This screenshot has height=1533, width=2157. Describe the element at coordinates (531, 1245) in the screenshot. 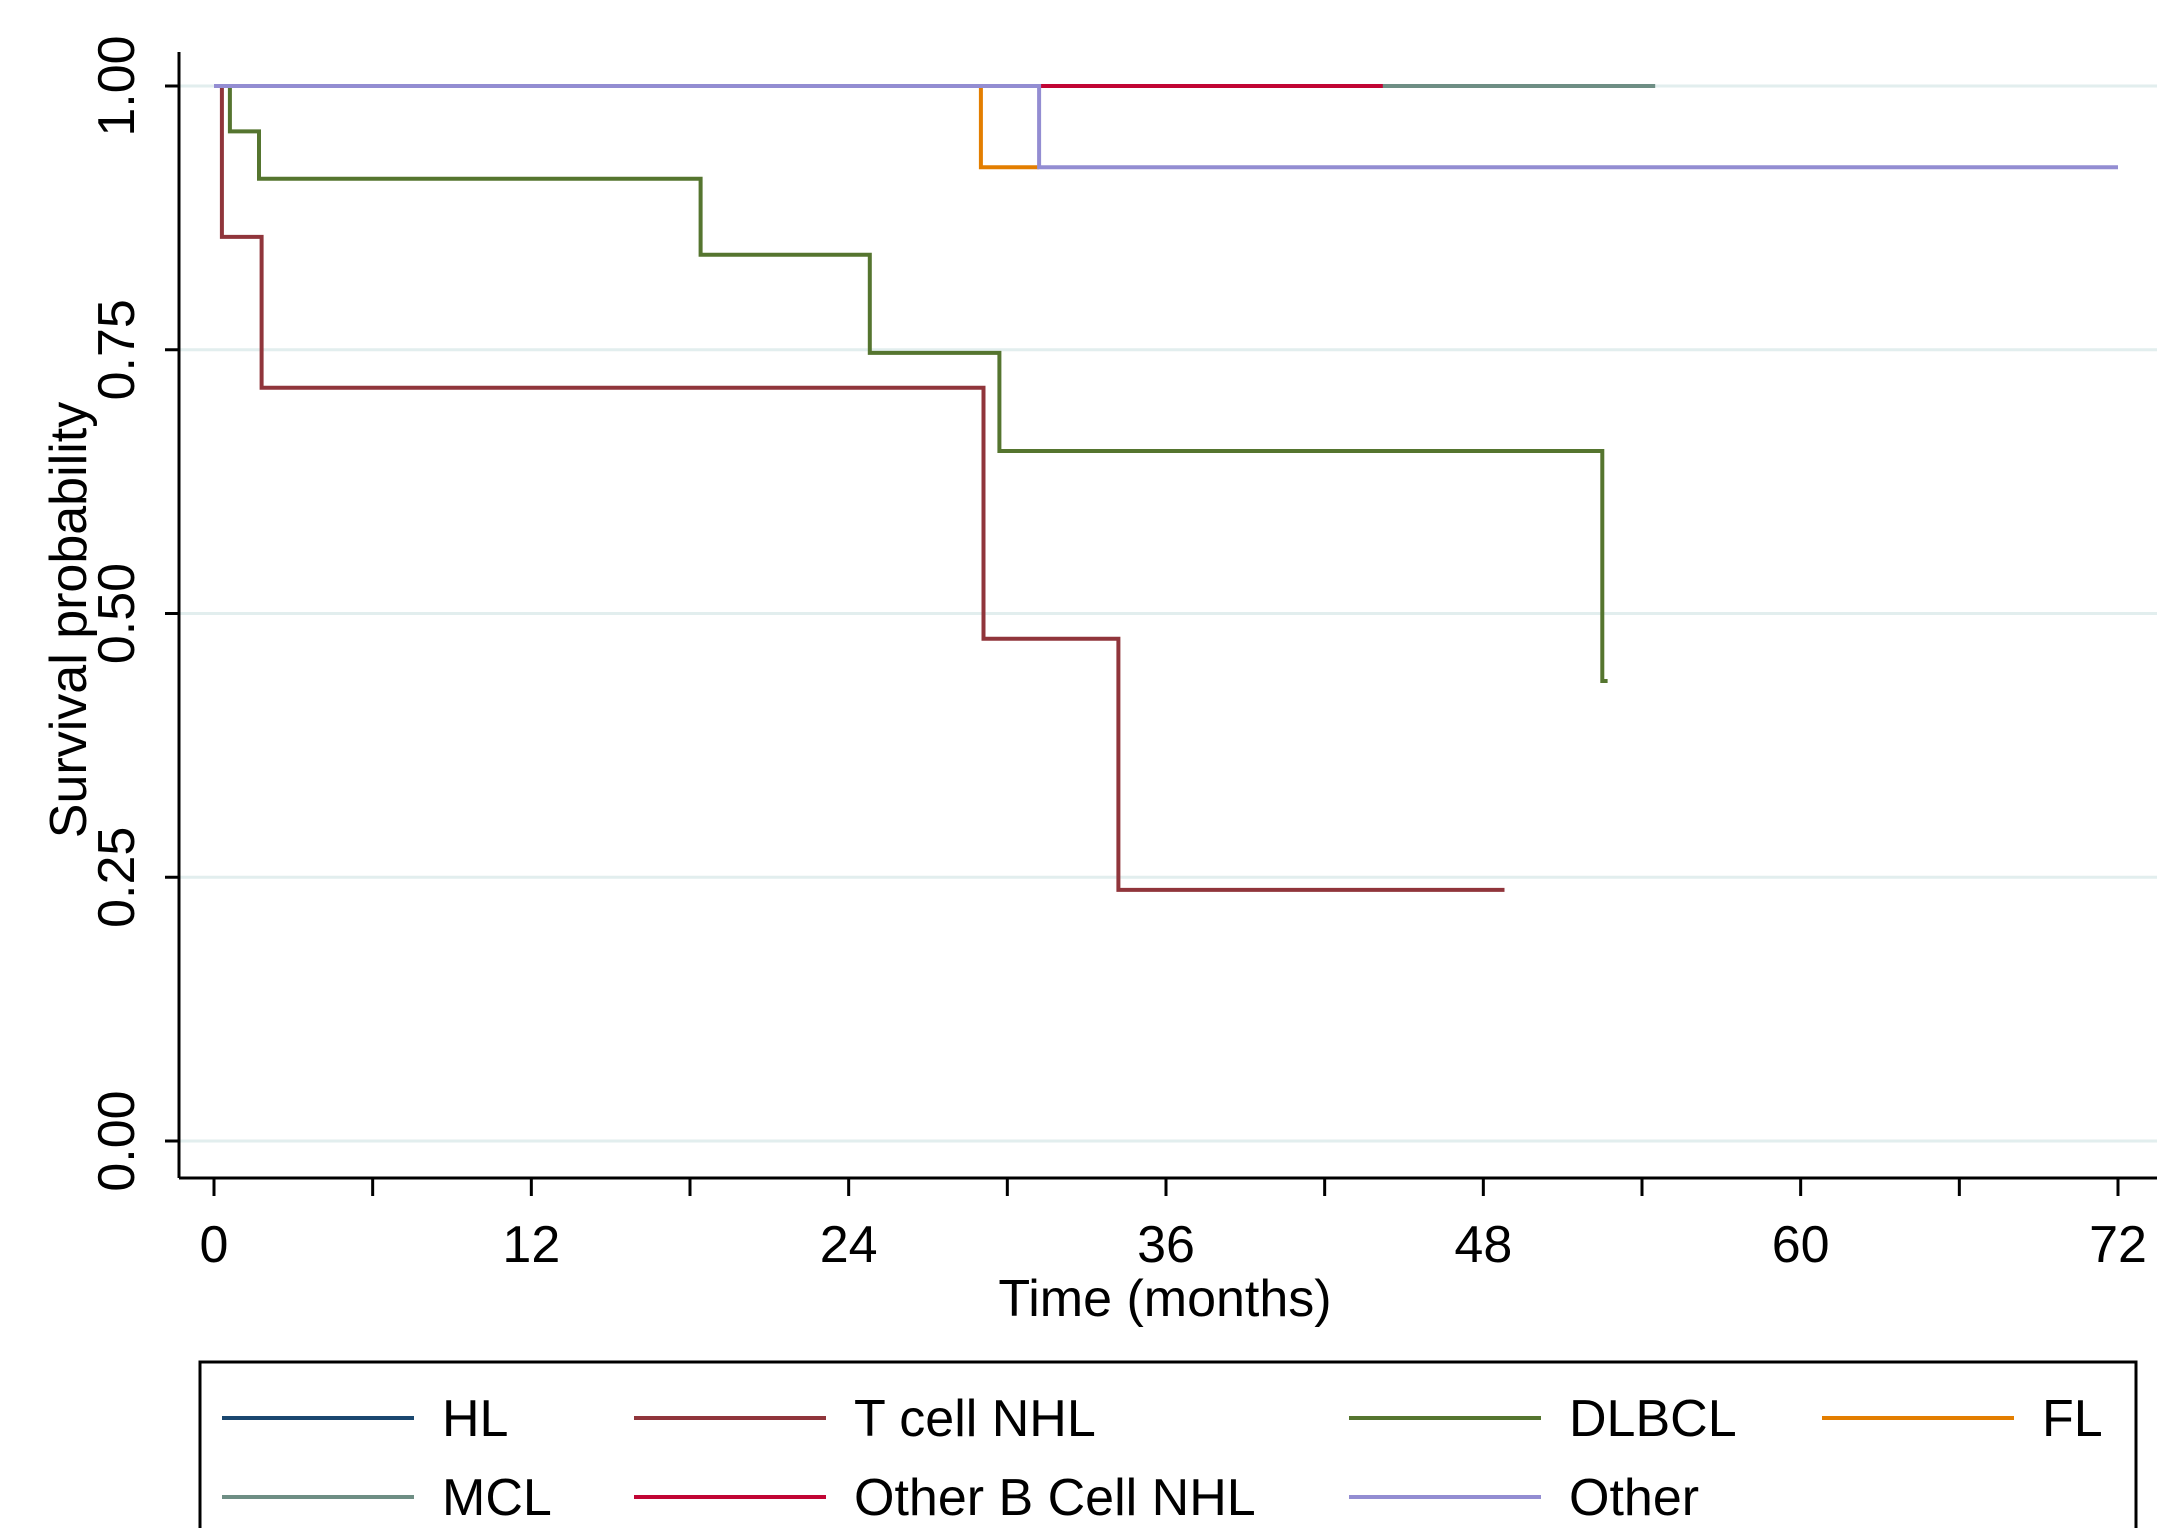

I see `x-tick-label-1: 12` at that location.